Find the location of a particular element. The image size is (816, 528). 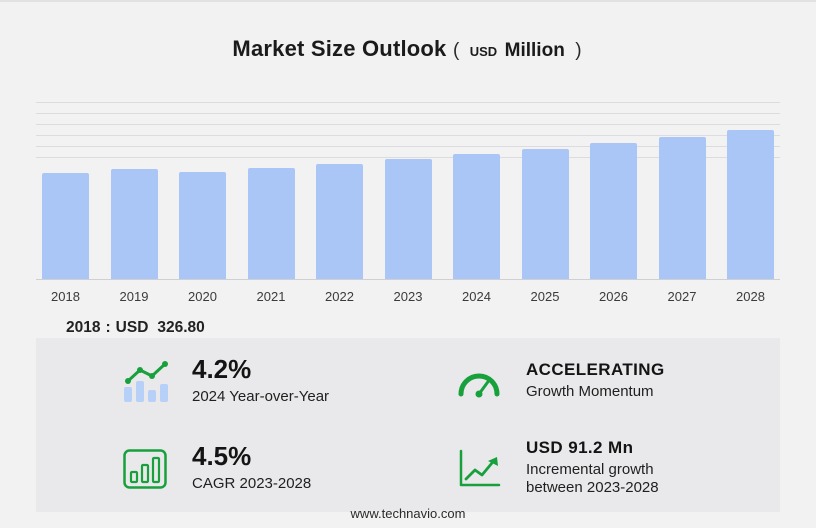

bar-2021 is located at coordinates (271, 223).